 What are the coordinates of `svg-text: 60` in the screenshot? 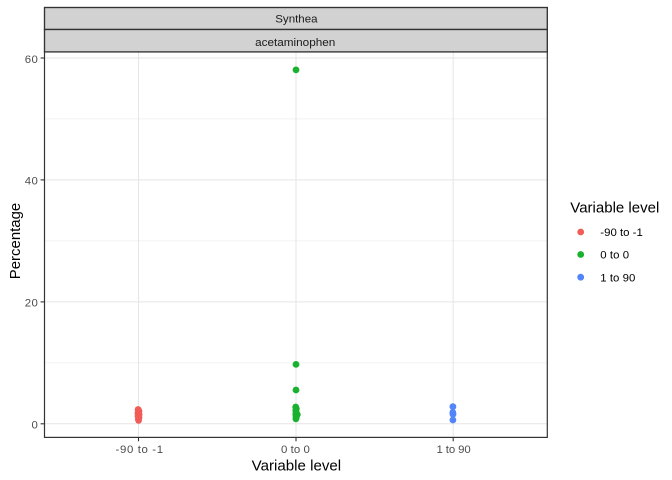 It's located at (31, 60).